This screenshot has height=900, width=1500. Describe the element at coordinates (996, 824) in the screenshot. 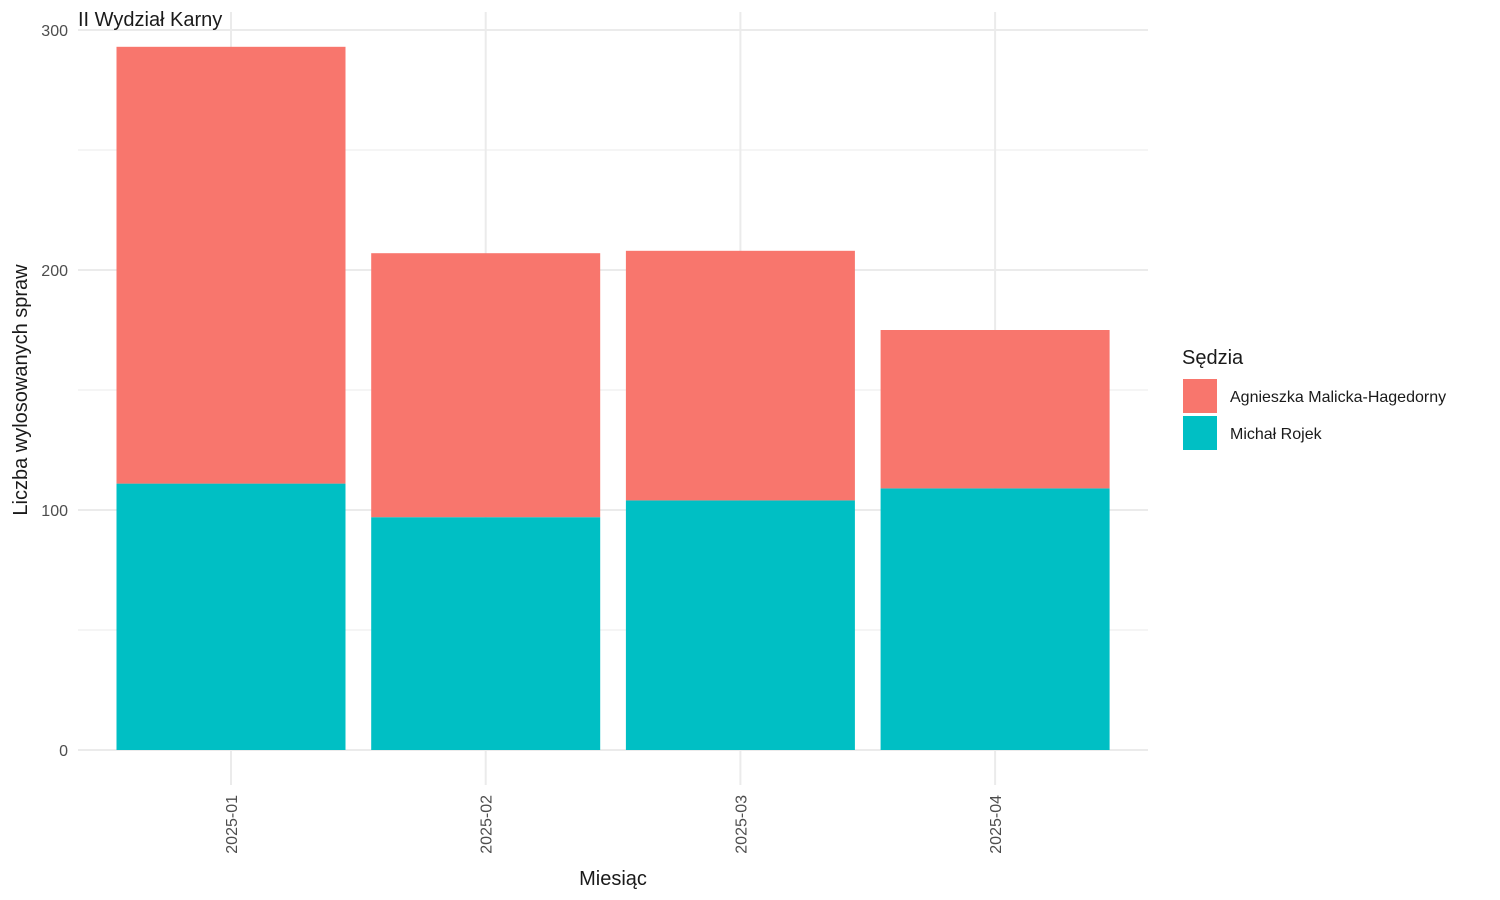

I see `x-tick-label: 2025-04` at that location.